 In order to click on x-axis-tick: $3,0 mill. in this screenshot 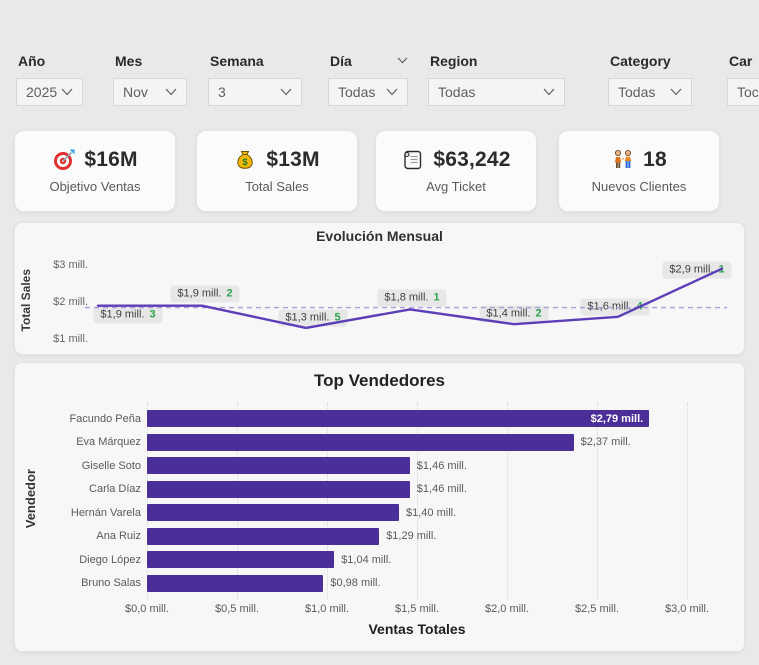, I will do `click(687, 609)`.